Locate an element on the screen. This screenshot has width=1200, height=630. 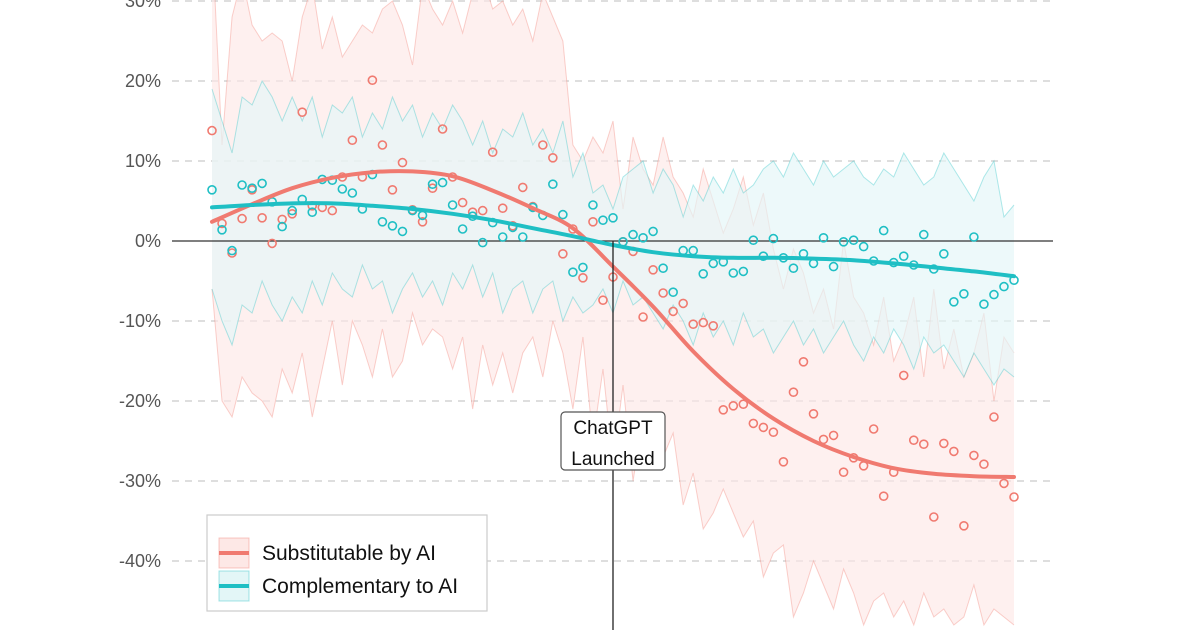
y-axis-ticks: 30% 20% 10% 0% -10% -20% -30% -40% is located at coordinates (140, 285).